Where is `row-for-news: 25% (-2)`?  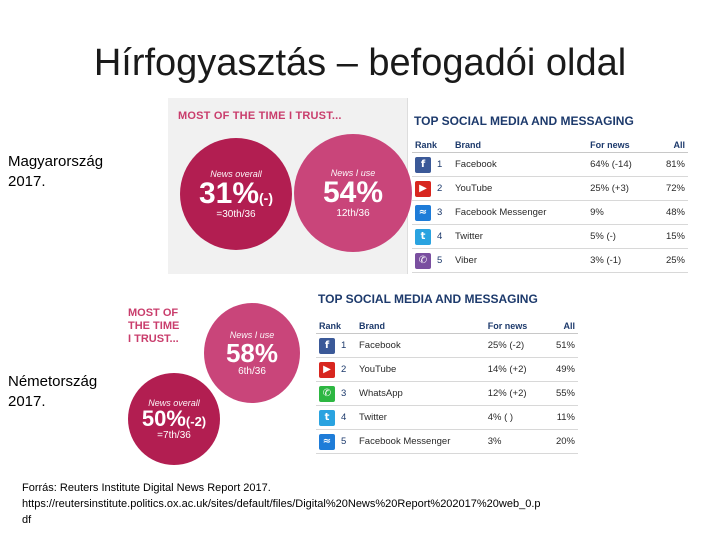
row-for-news: 25% (-2) is located at coordinates (514, 345).